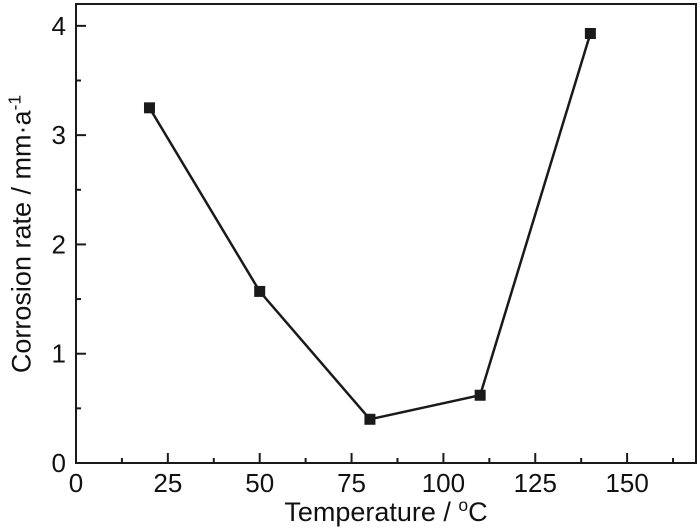 Image resolution: width=700 pixels, height=531 pixels. Describe the element at coordinates (351, 483) in the screenshot. I see `x-tick-label: 75` at that location.